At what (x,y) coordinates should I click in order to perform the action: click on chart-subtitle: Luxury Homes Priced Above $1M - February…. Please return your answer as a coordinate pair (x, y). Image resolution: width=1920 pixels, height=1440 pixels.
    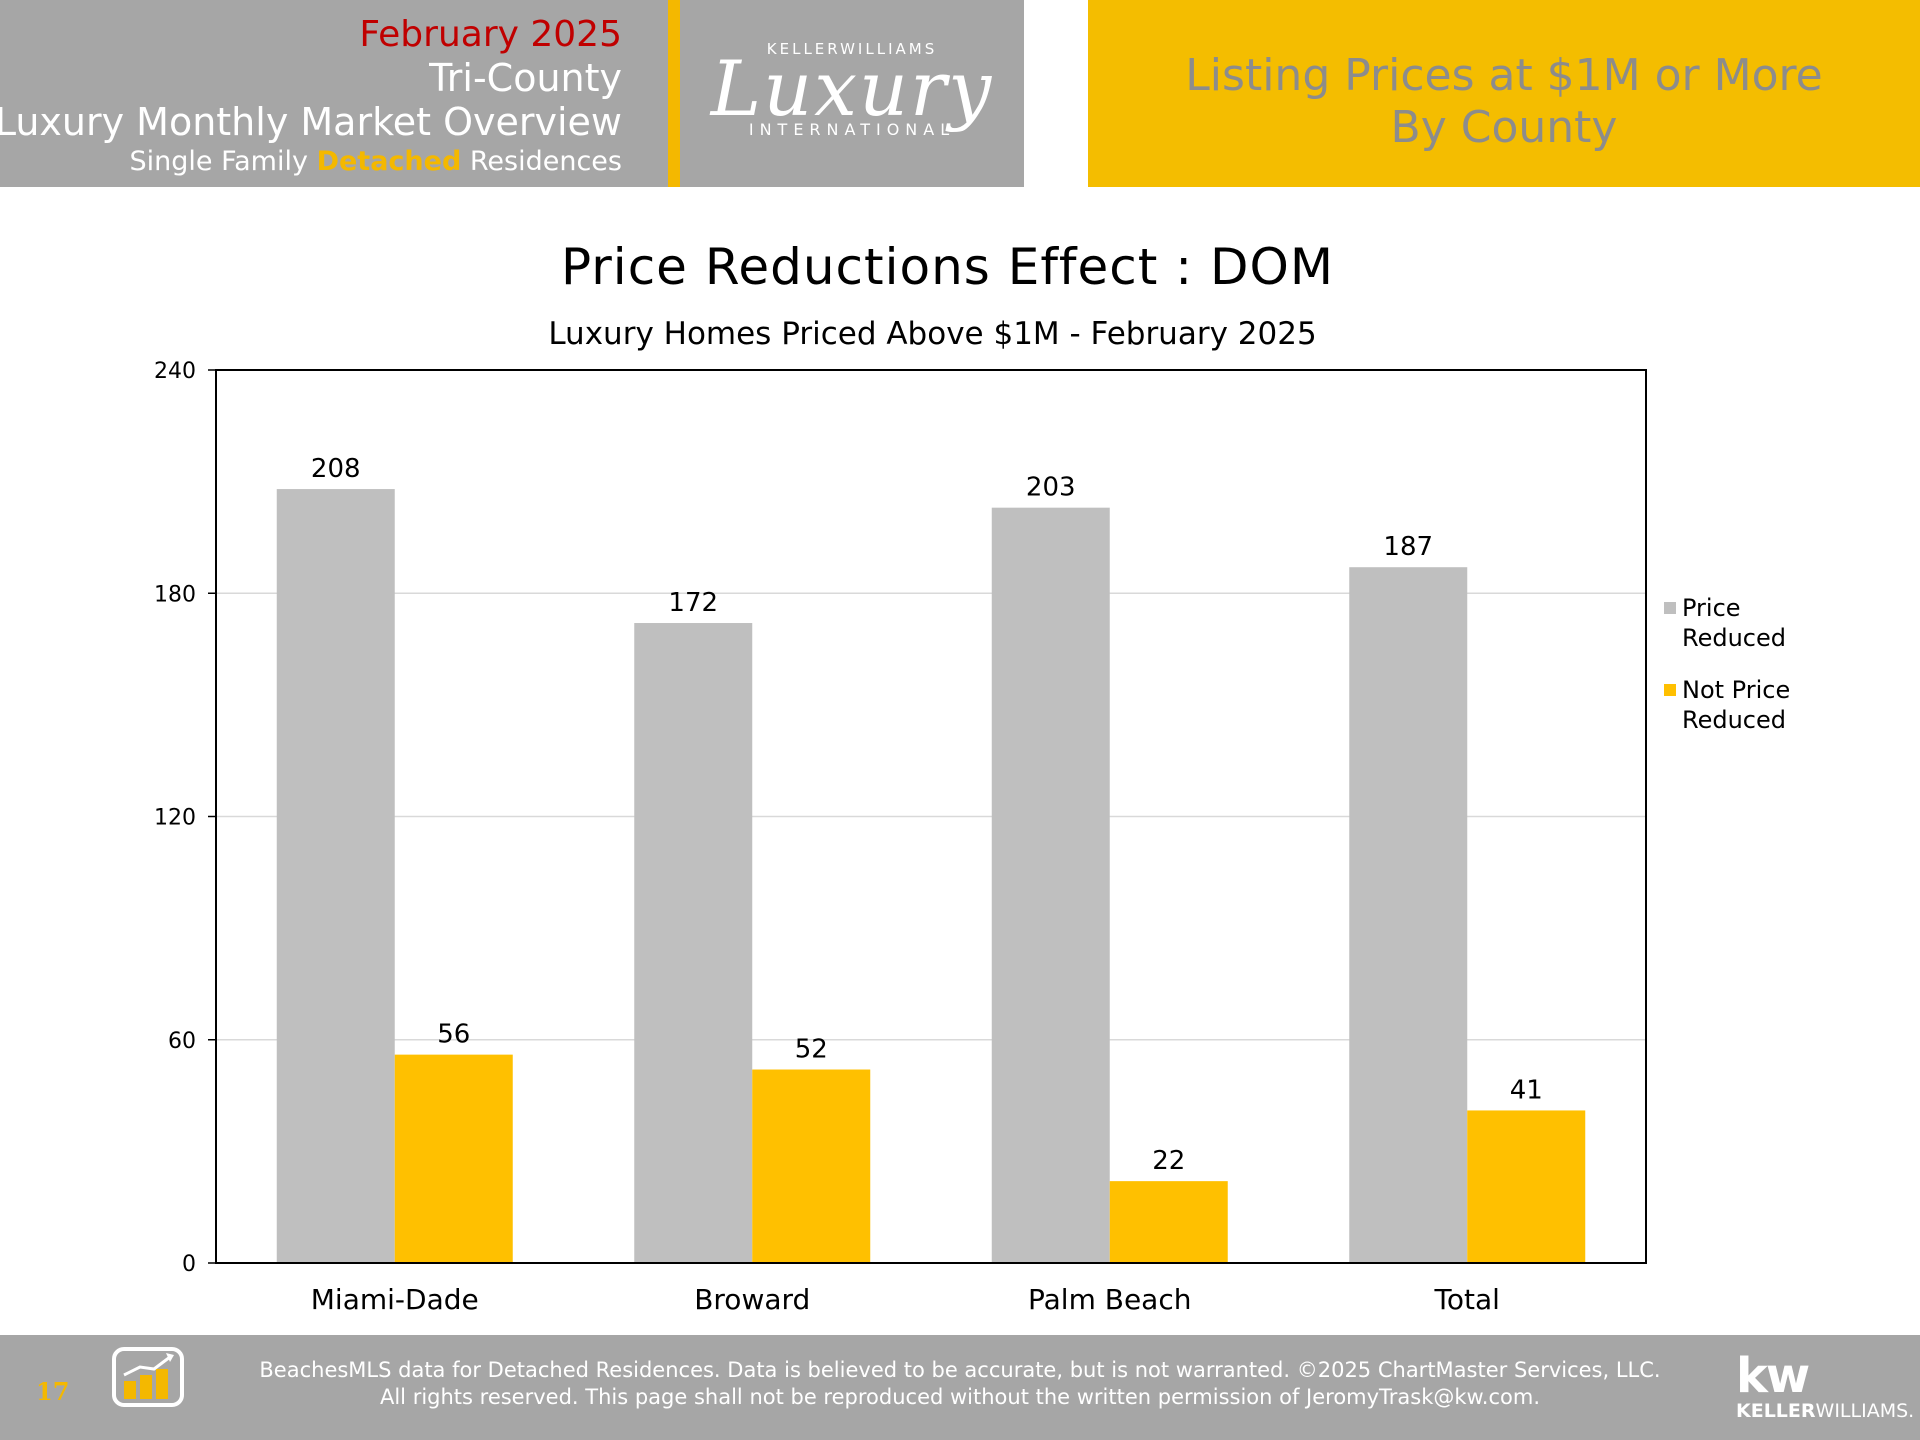
    Looking at the image, I should click on (932, 334).